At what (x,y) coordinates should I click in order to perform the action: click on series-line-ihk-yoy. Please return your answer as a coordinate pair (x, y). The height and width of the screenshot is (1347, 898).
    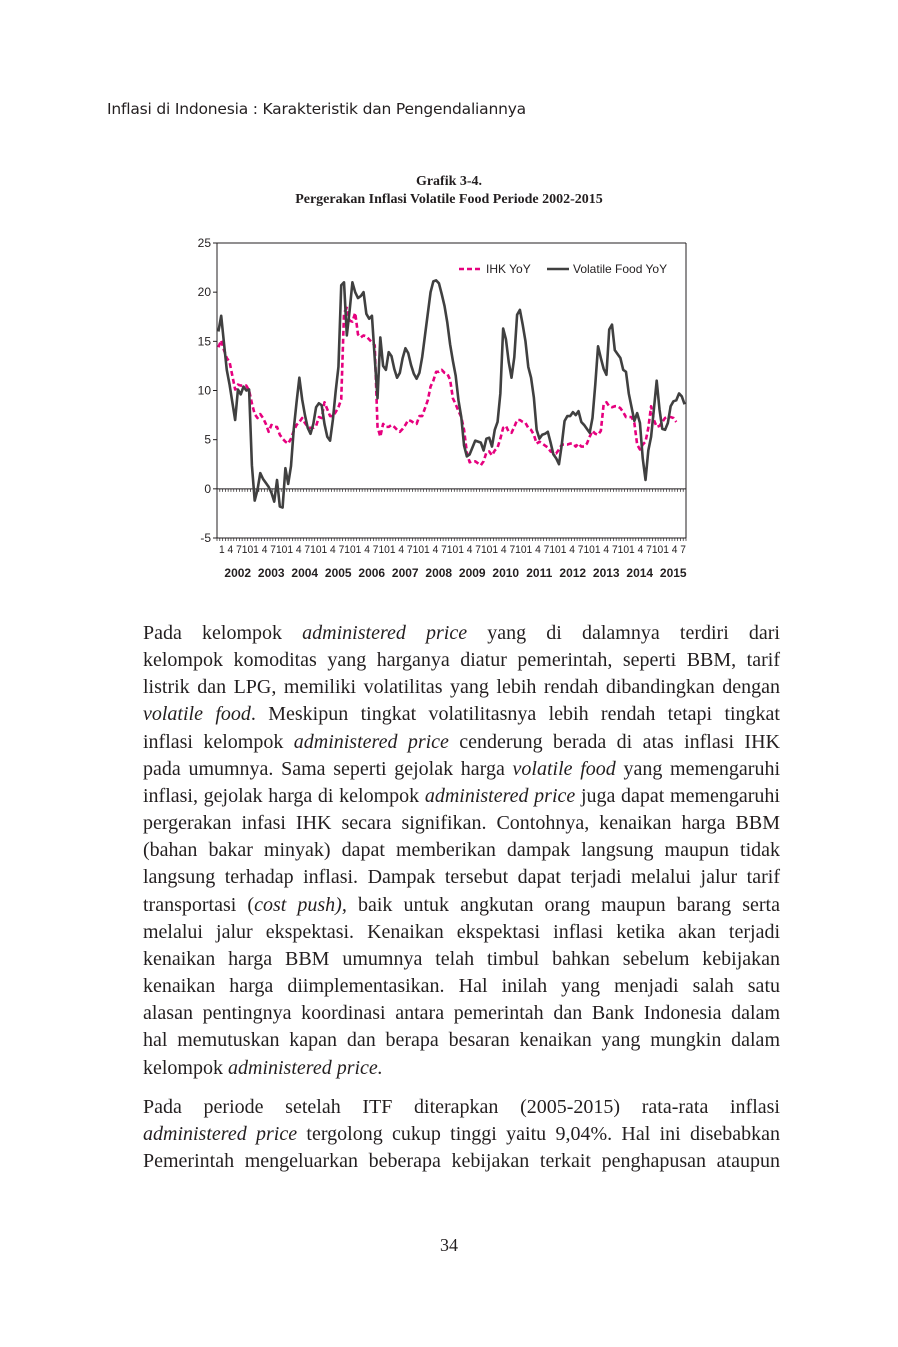
    Looking at the image, I should click on (447, 386).